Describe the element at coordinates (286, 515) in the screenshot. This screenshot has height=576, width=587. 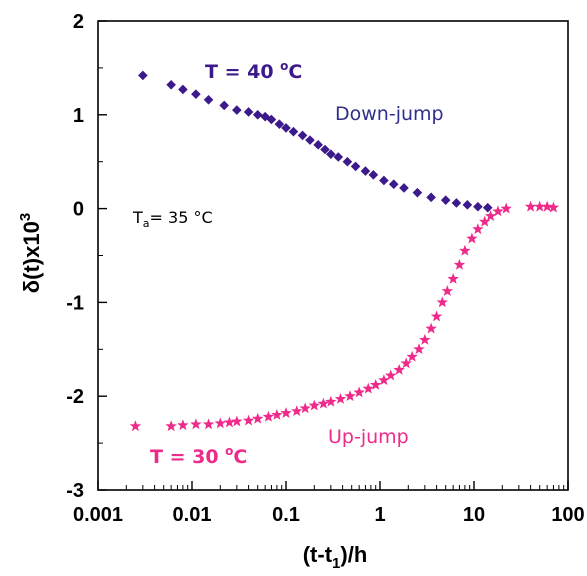
I see `x-tick-label: 0.1` at that location.